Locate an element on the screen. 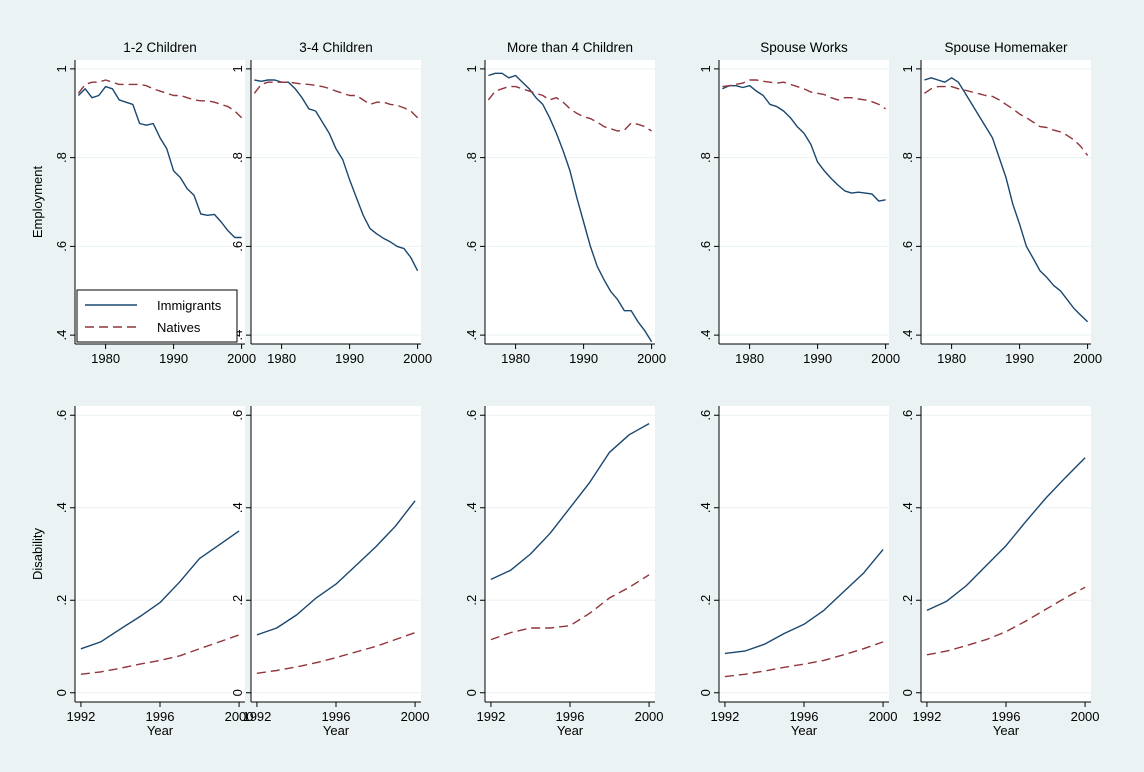 This screenshot has height=772, width=1144. panel-employment-more-than-4-children: .4 .6 .8 1 1980 1990 2000 More than 4 Children is located at coordinates (565, 203).